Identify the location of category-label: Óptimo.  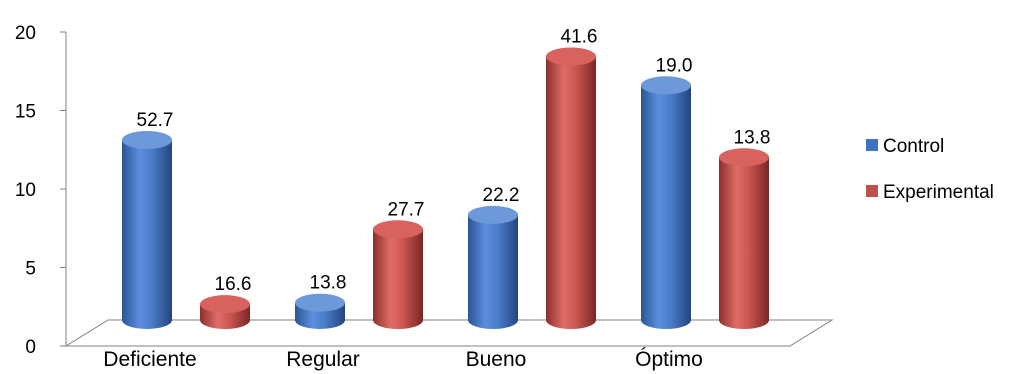
(669, 359).